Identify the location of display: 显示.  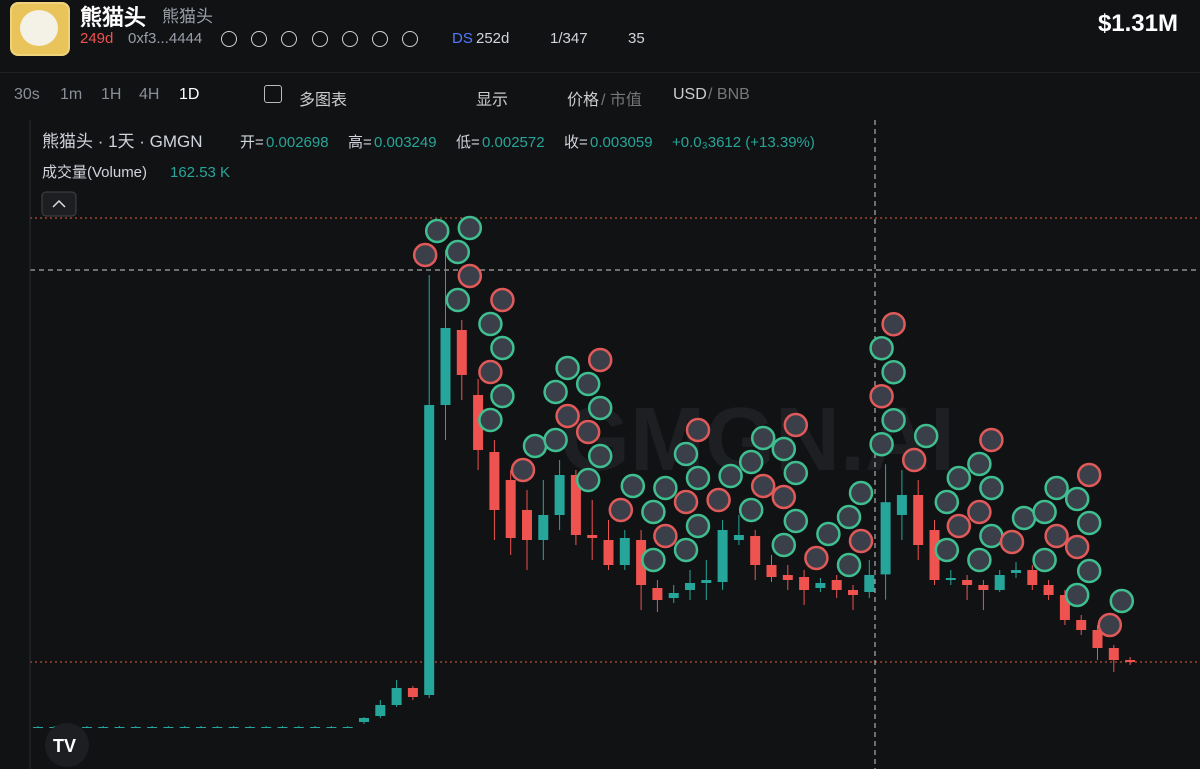
(492, 100).